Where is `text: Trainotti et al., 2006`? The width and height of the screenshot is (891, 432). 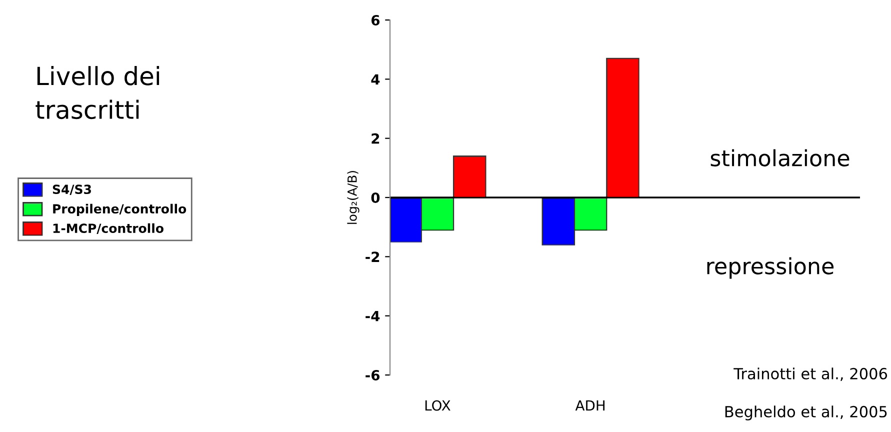
text: Trainotti et al., 2006 is located at coordinates (811, 374).